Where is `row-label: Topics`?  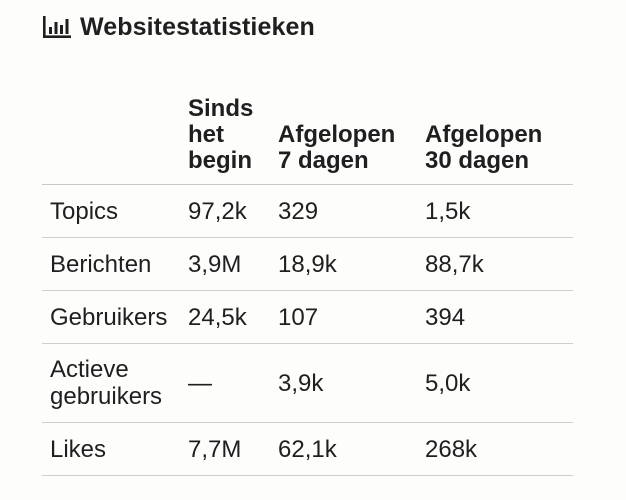
row-label: Topics is located at coordinates (115, 211).